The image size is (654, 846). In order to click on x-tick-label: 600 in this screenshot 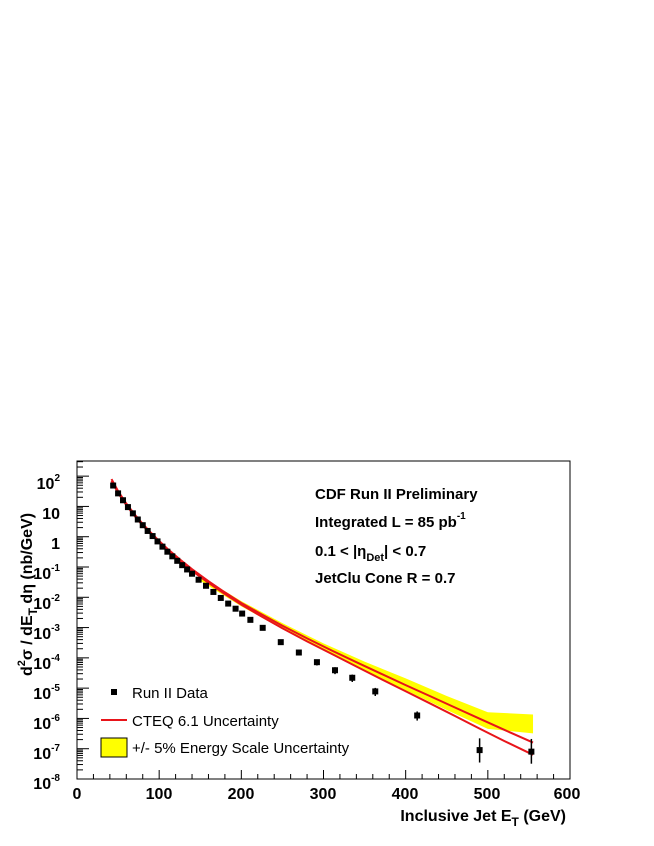, I will do `click(567, 794)`.